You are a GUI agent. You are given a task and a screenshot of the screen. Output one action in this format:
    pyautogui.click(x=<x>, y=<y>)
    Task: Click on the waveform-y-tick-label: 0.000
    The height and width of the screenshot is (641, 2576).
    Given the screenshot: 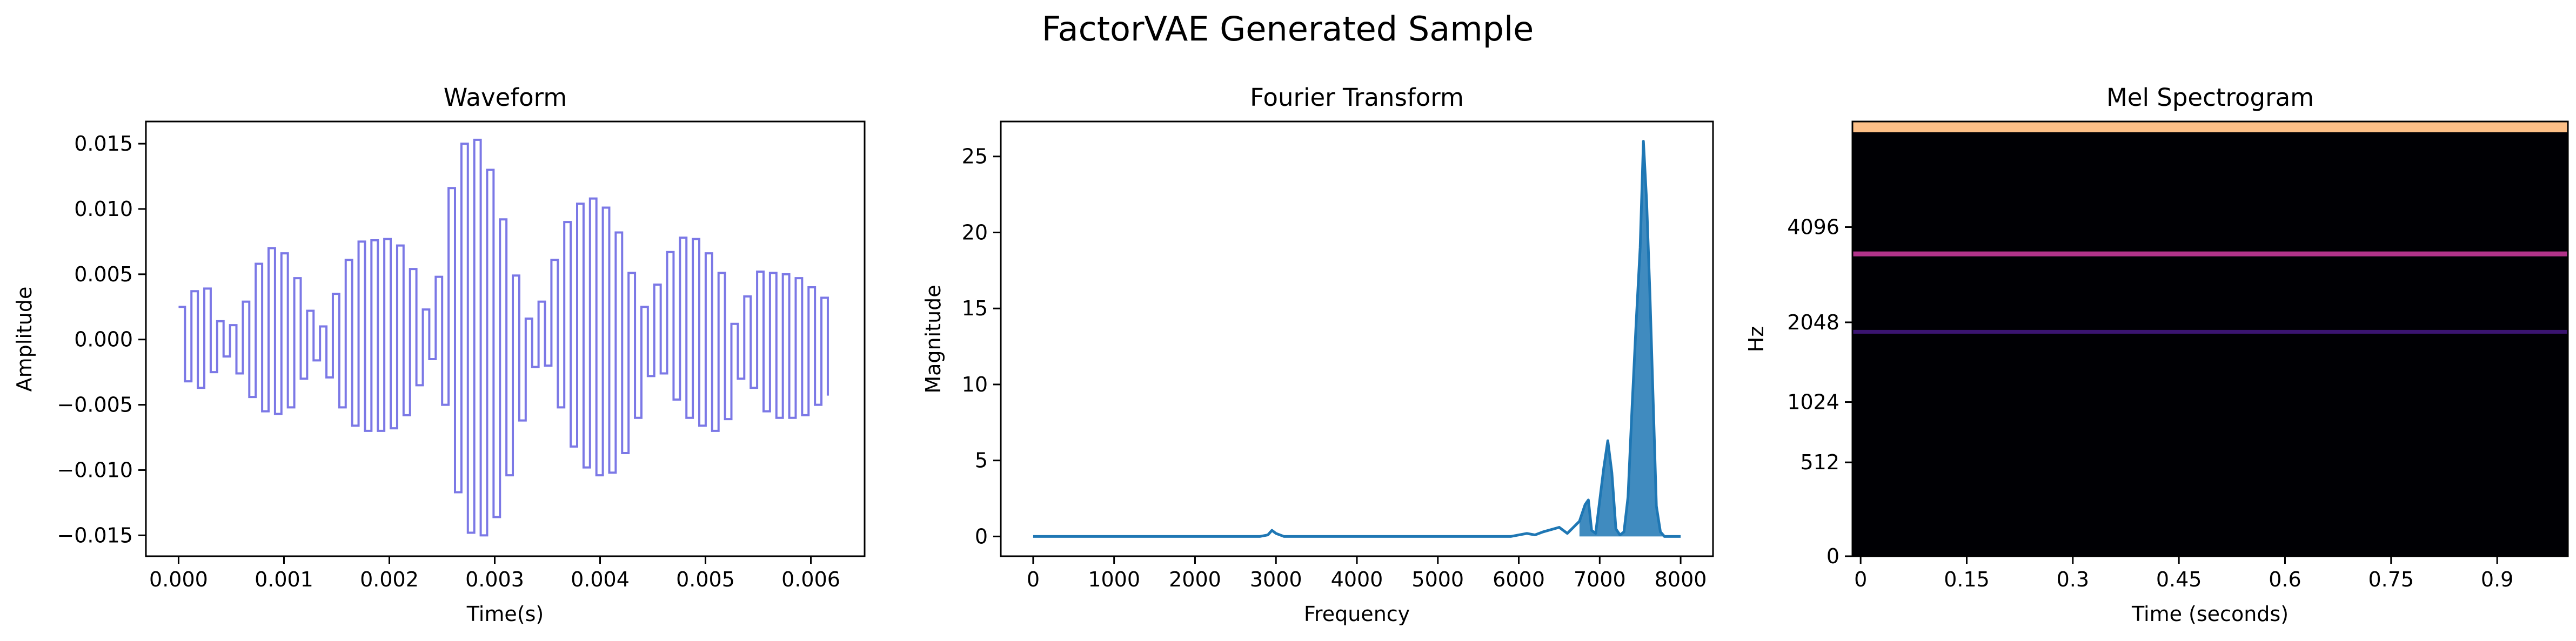 What is the action you would take?
    pyautogui.click(x=103, y=340)
    